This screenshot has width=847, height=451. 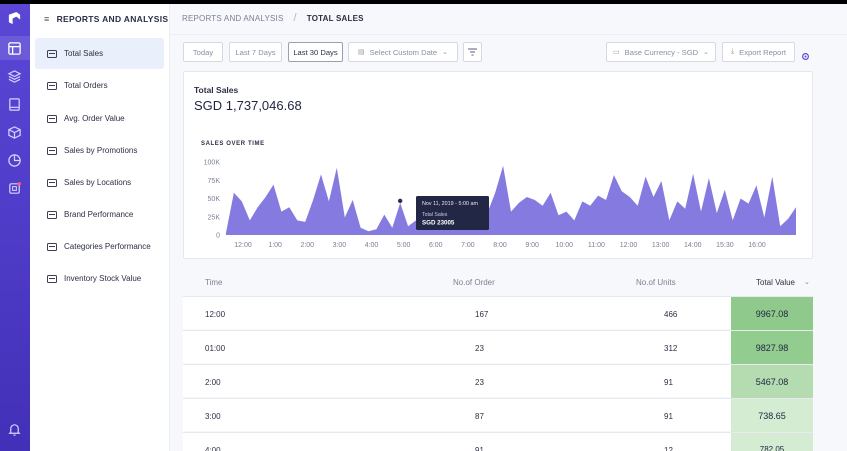 What do you see at coordinates (805, 54) in the screenshot?
I see `settings-gear-icon` at bounding box center [805, 54].